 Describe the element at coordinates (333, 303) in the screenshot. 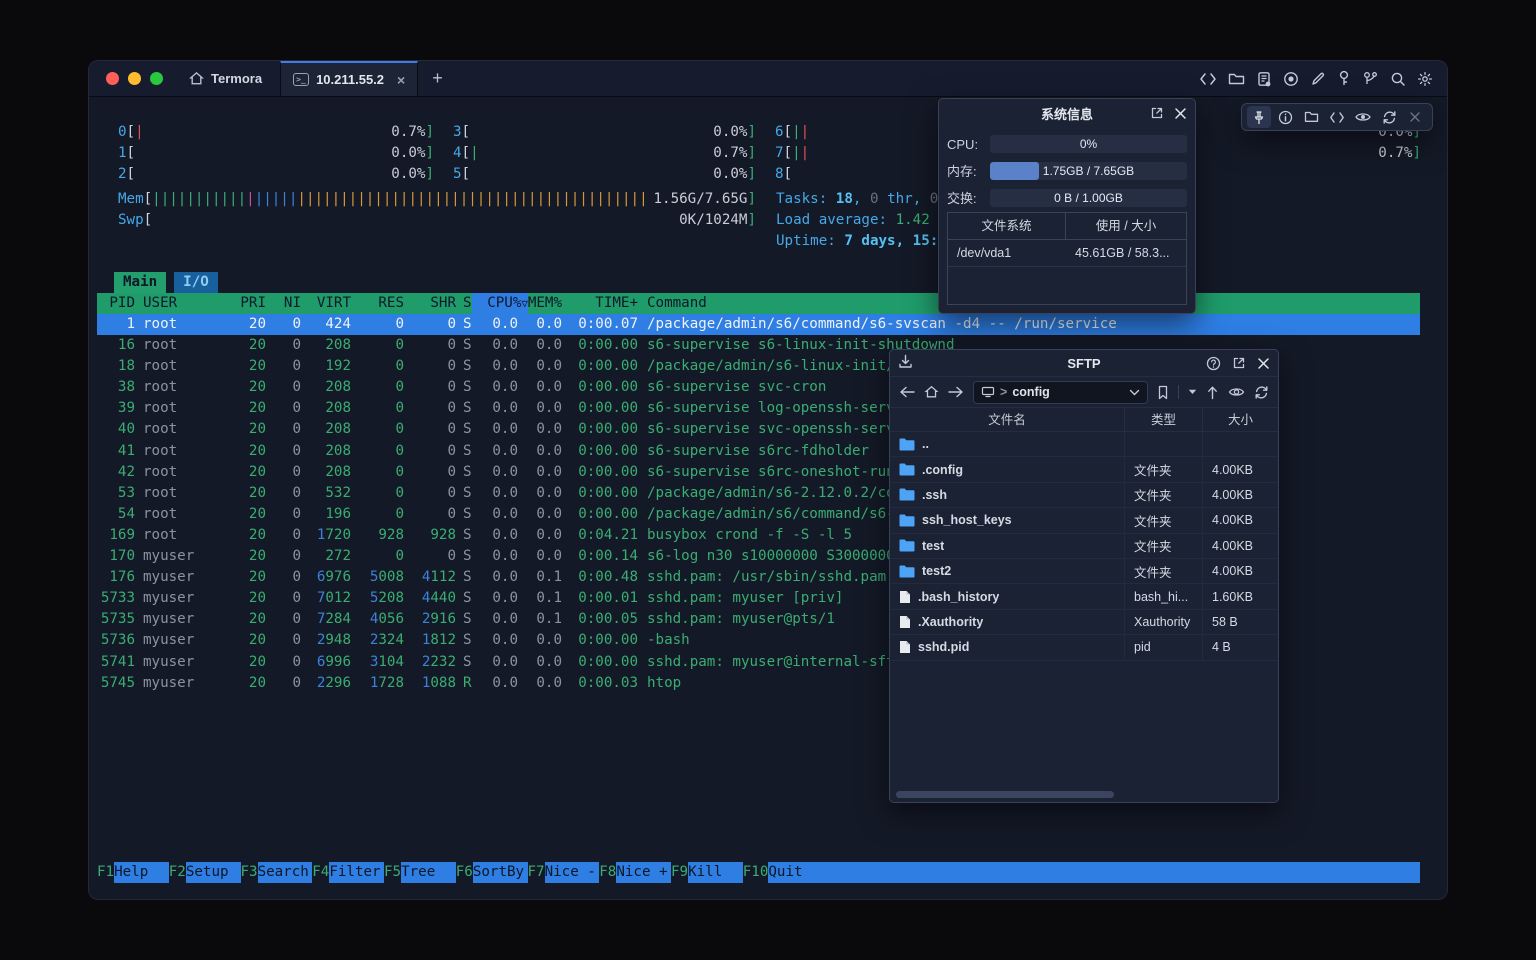

I see `col-virt: VIRT` at that location.